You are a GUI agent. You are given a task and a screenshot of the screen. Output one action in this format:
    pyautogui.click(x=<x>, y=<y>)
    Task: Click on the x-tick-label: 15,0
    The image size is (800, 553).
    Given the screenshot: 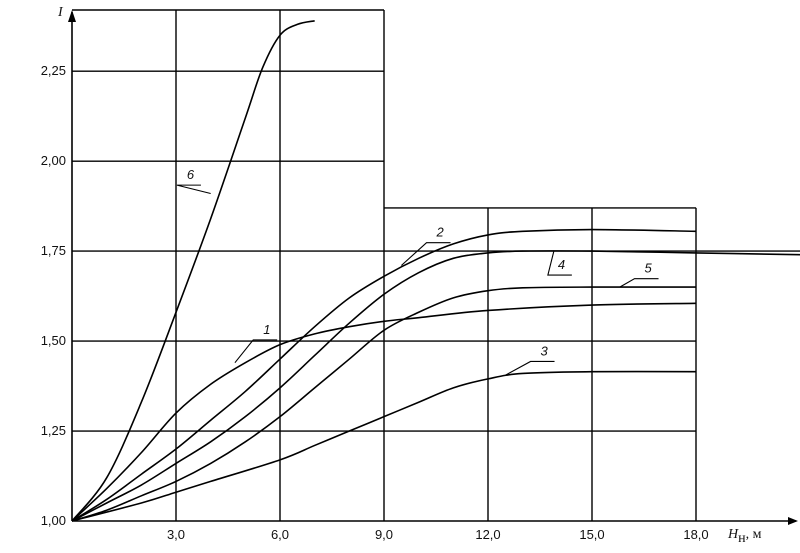 What is the action you would take?
    pyautogui.click(x=591, y=534)
    